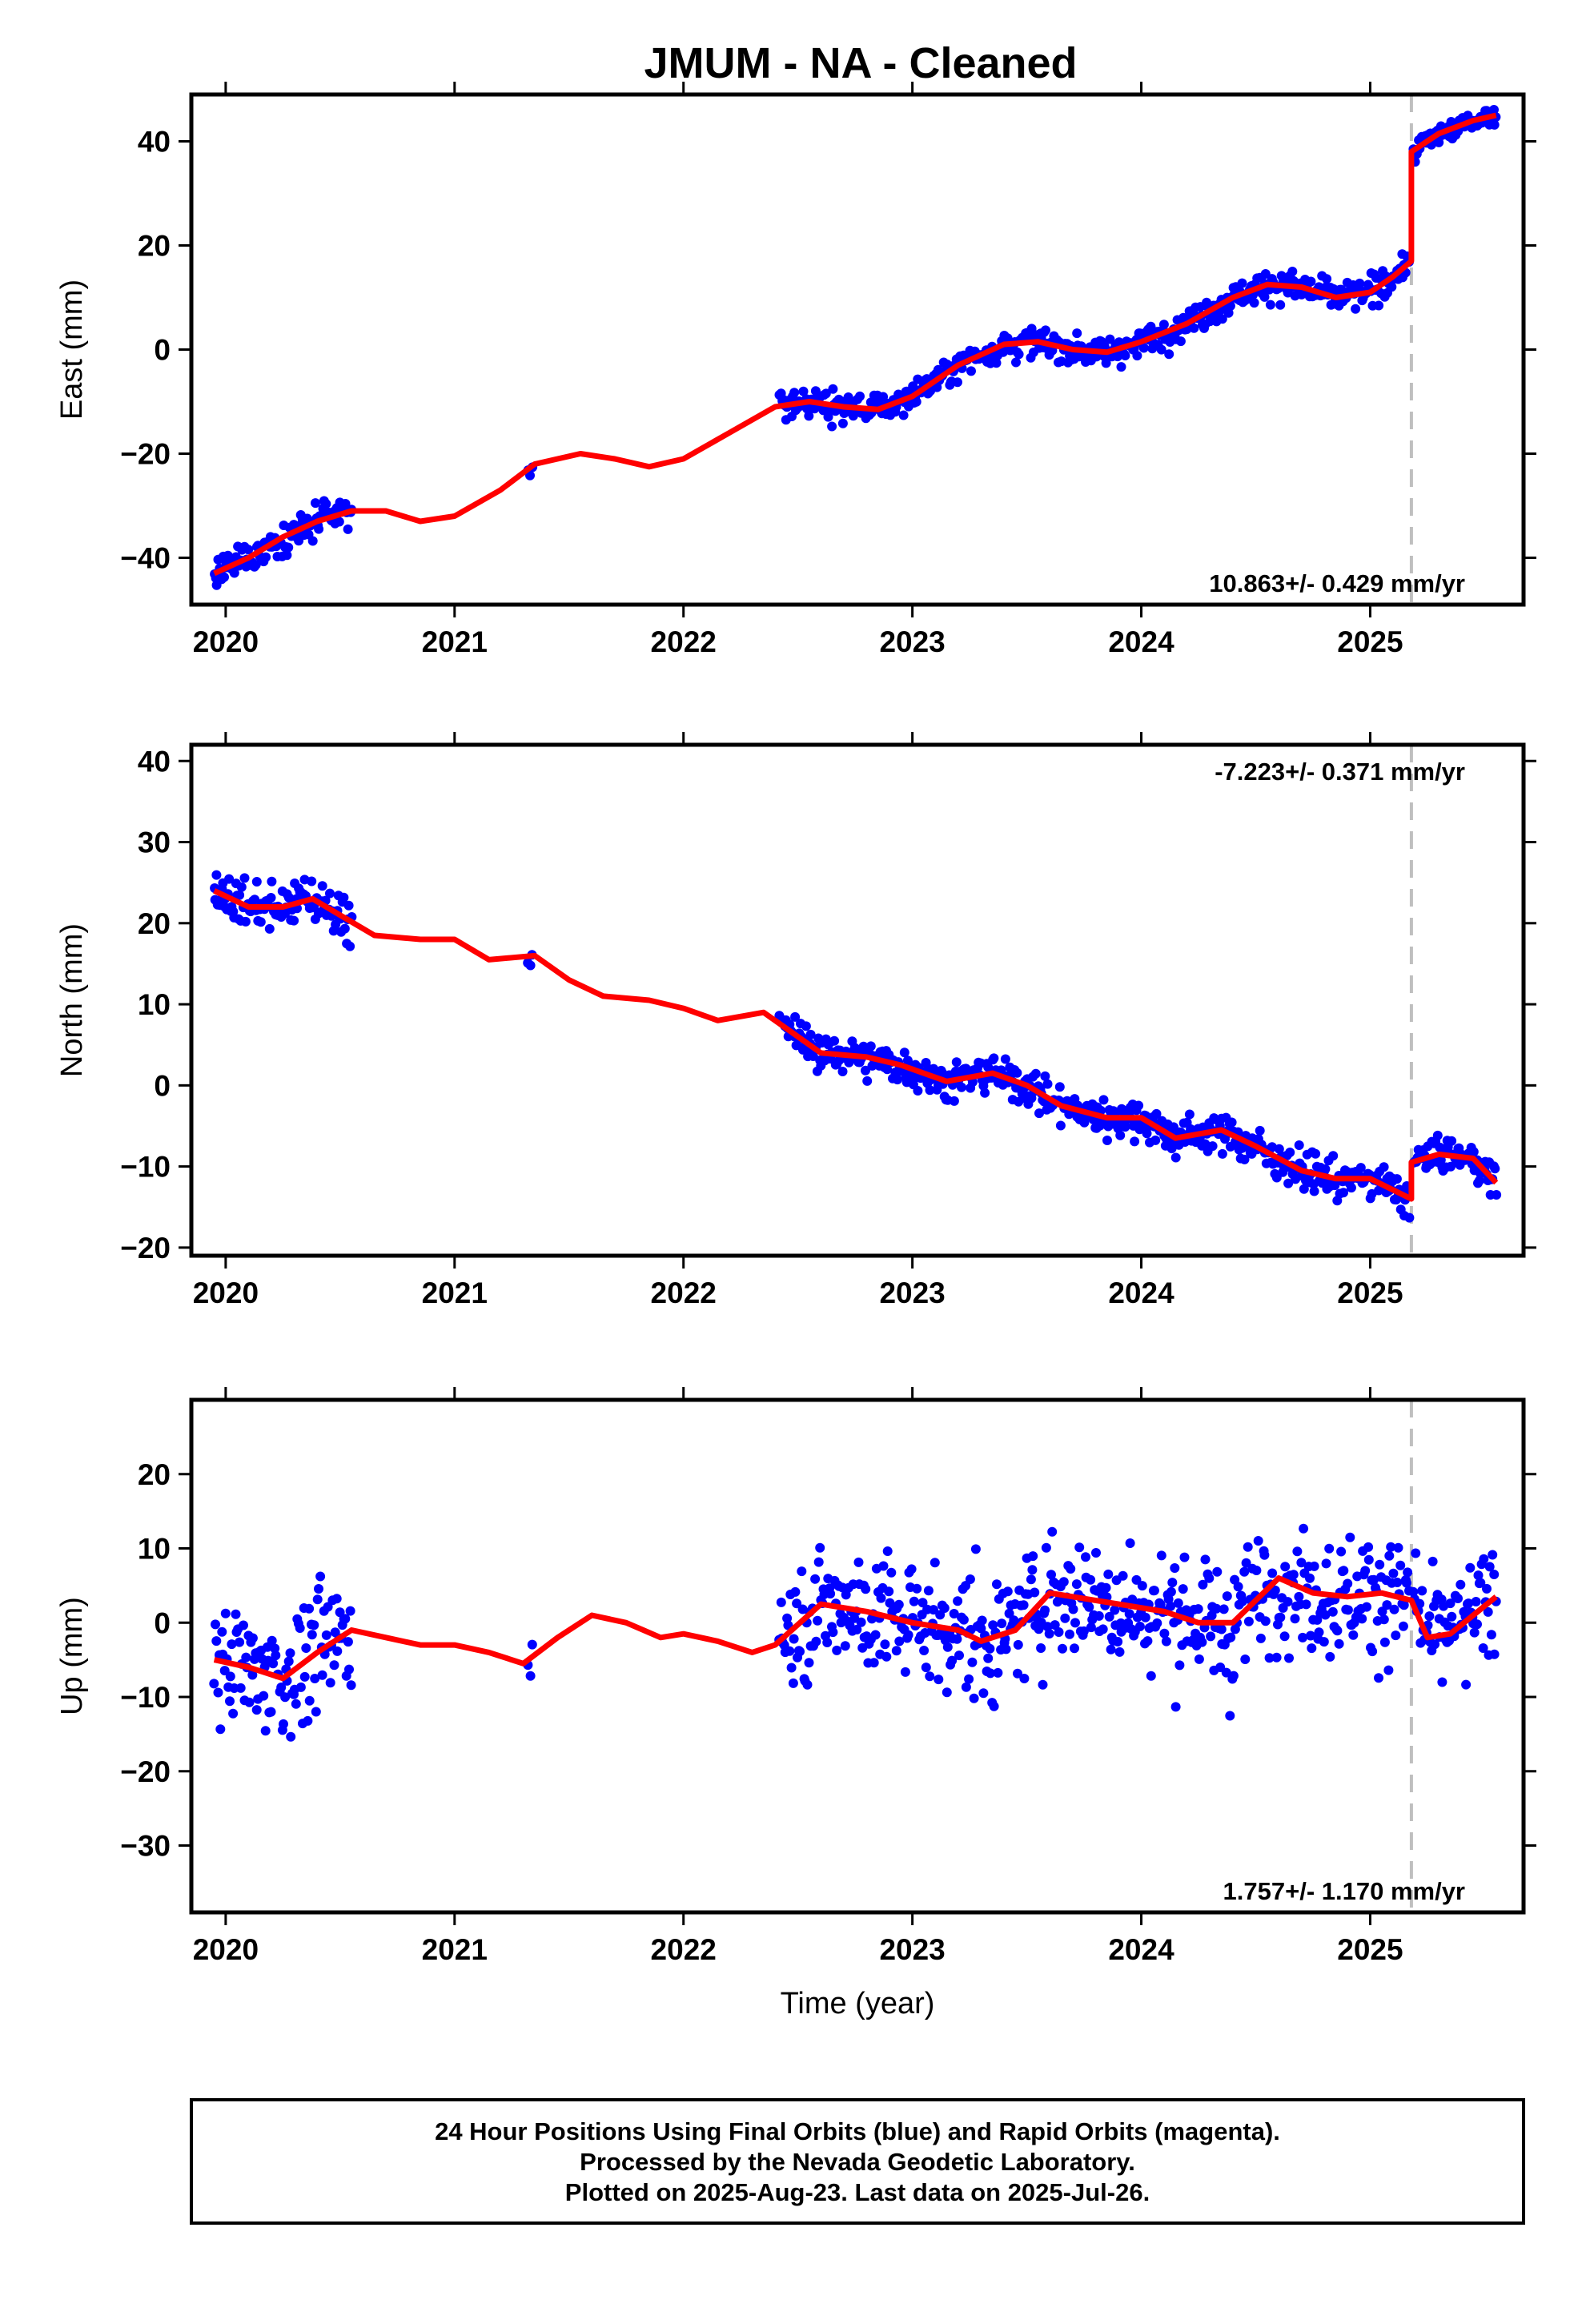 Image resolution: width=1582 pixels, height=2324 pixels. I want to click on east-xtick-label: 2021, so click(455, 641).